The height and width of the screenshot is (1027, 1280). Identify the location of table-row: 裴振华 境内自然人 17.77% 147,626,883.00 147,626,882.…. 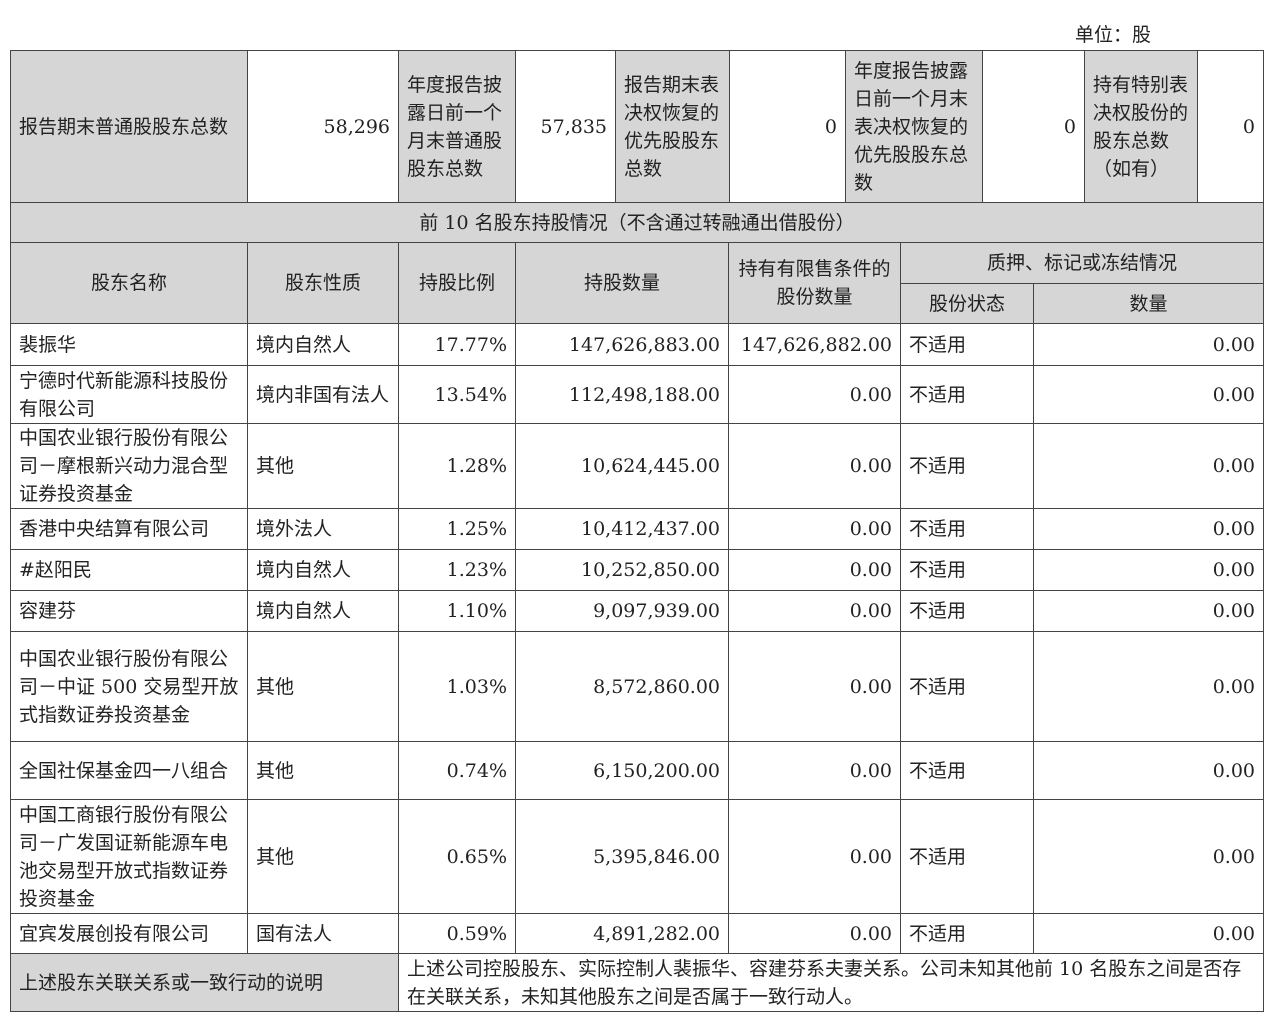
(637, 344).